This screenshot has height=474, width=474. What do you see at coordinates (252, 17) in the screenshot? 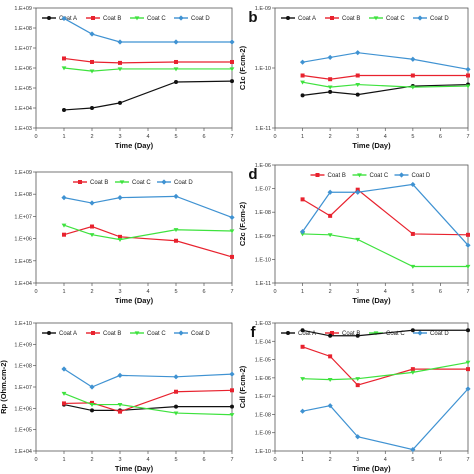
I see `panel-letter: b` at bounding box center [252, 17].